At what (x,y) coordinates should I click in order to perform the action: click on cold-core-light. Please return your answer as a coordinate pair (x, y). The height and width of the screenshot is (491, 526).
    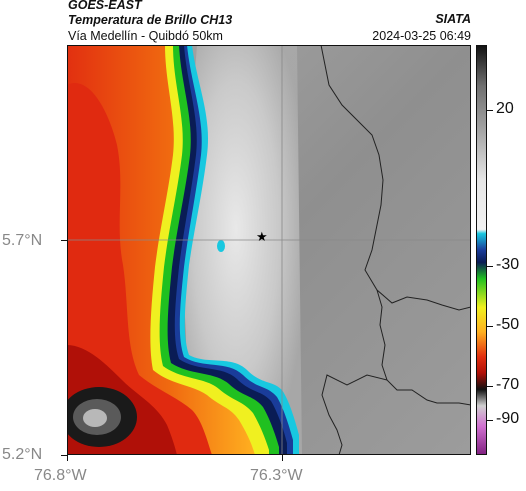
    Looking at the image, I should click on (95, 418).